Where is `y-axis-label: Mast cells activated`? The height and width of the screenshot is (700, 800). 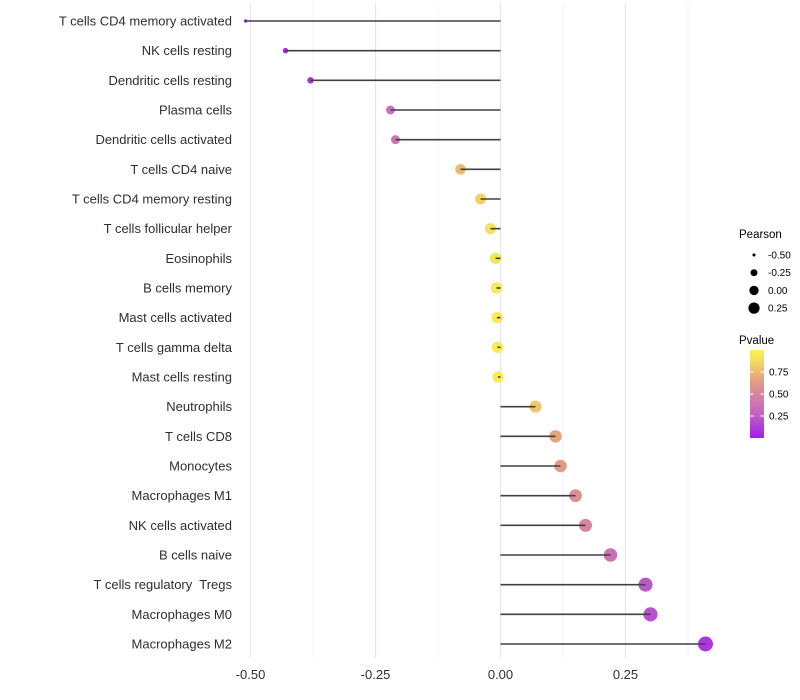
y-axis-label: Mast cells activated is located at coordinates (175, 317).